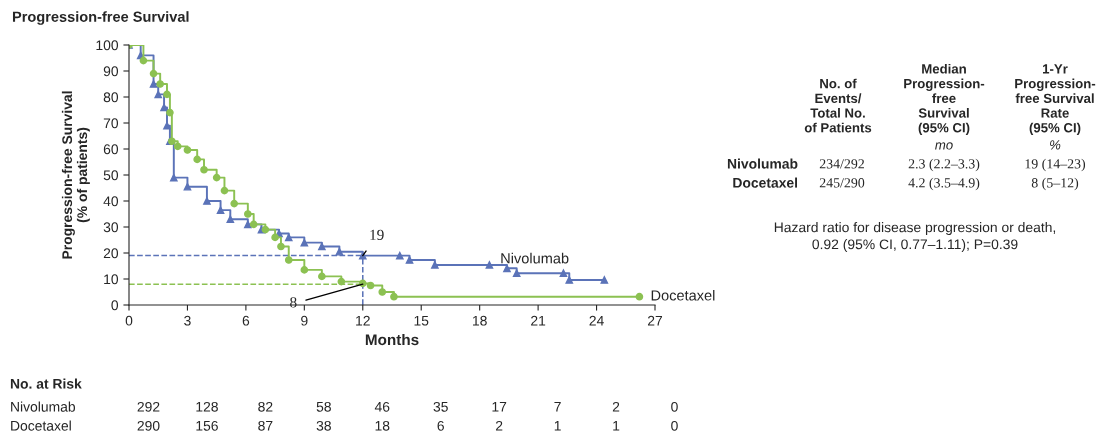 This screenshot has height=439, width=1107. What do you see at coordinates (187, 320) in the screenshot?
I see `x-tick-label: 3` at bounding box center [187, 320].